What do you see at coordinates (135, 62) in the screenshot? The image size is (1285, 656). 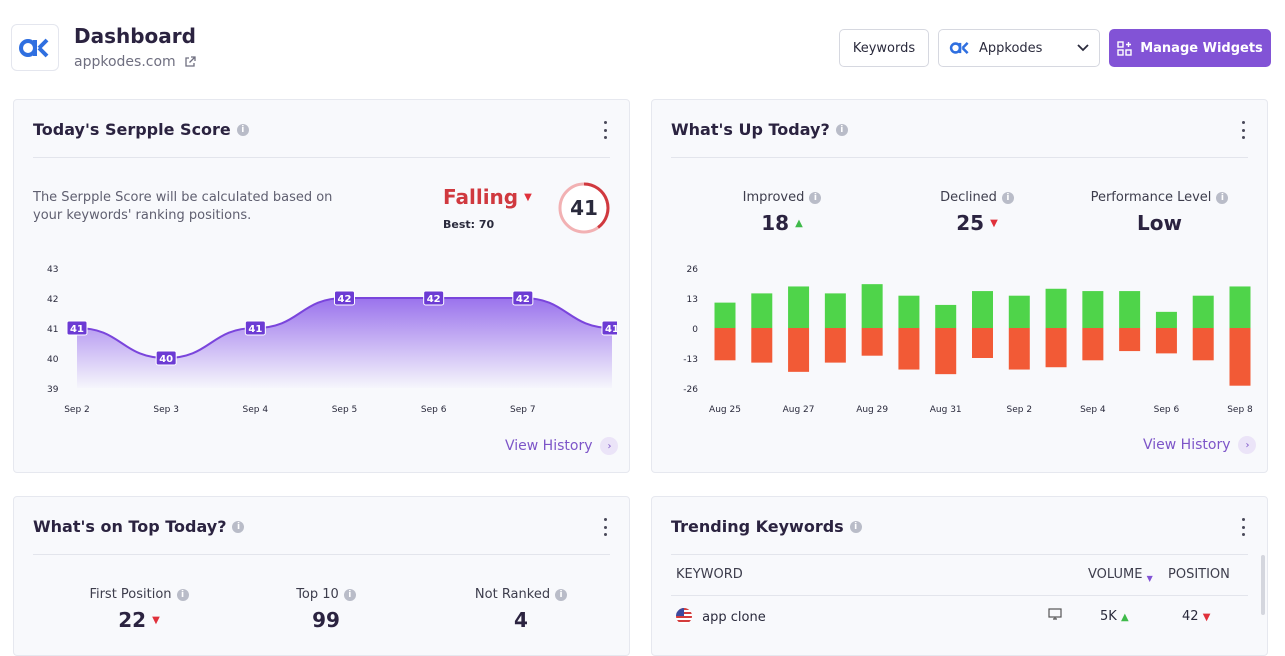 I see `domain-link: appkodes.com` at bounding box center [135, 62].